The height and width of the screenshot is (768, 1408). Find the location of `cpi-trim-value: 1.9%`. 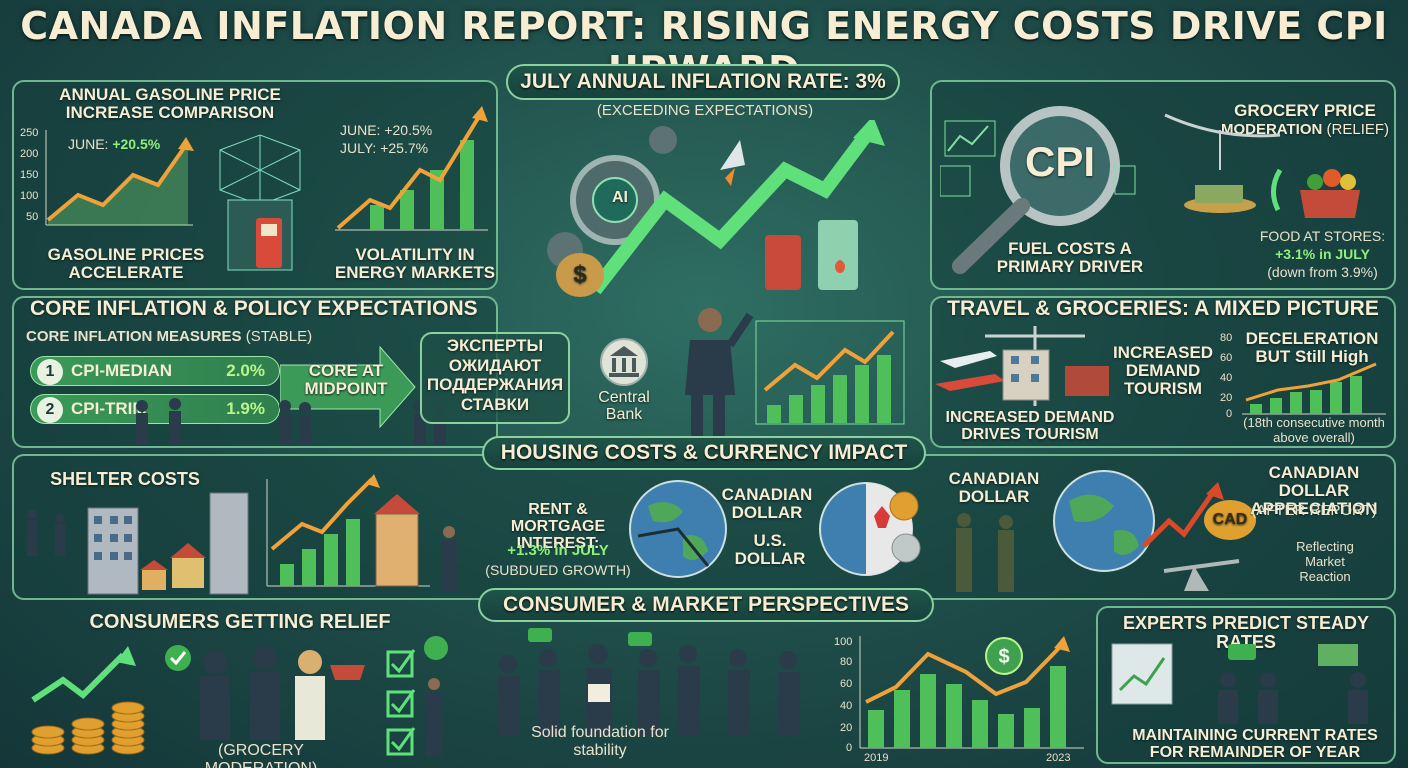

cpi-trim-value: 1.9% is located at coordinates (245, 408).